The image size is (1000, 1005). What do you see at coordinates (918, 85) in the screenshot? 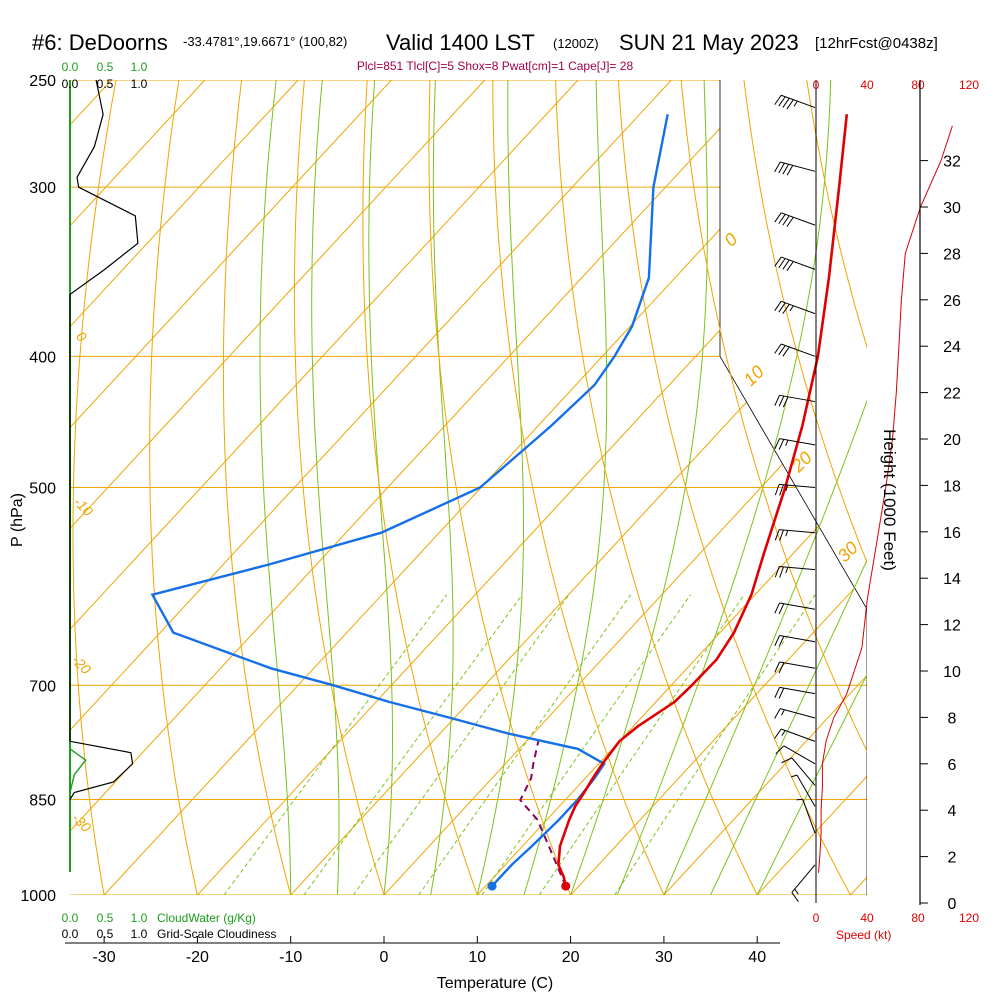
I see `speed-tick-top: 80` at bounding box center [918, 85].